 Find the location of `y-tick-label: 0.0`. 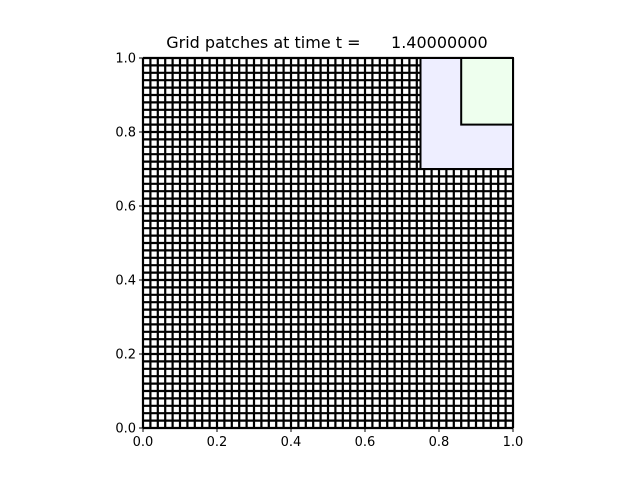

y-tick-label: 0.0 is located at coordinates (125, 429).